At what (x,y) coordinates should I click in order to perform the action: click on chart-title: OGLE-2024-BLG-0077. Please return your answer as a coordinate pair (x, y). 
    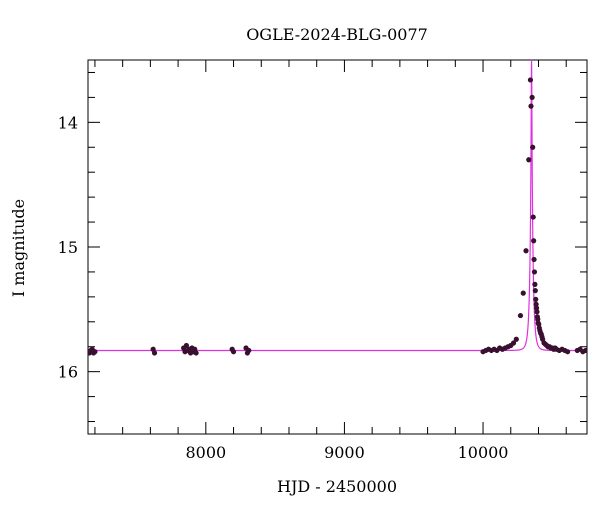
    Looking at the image, I should click on (337, 34).